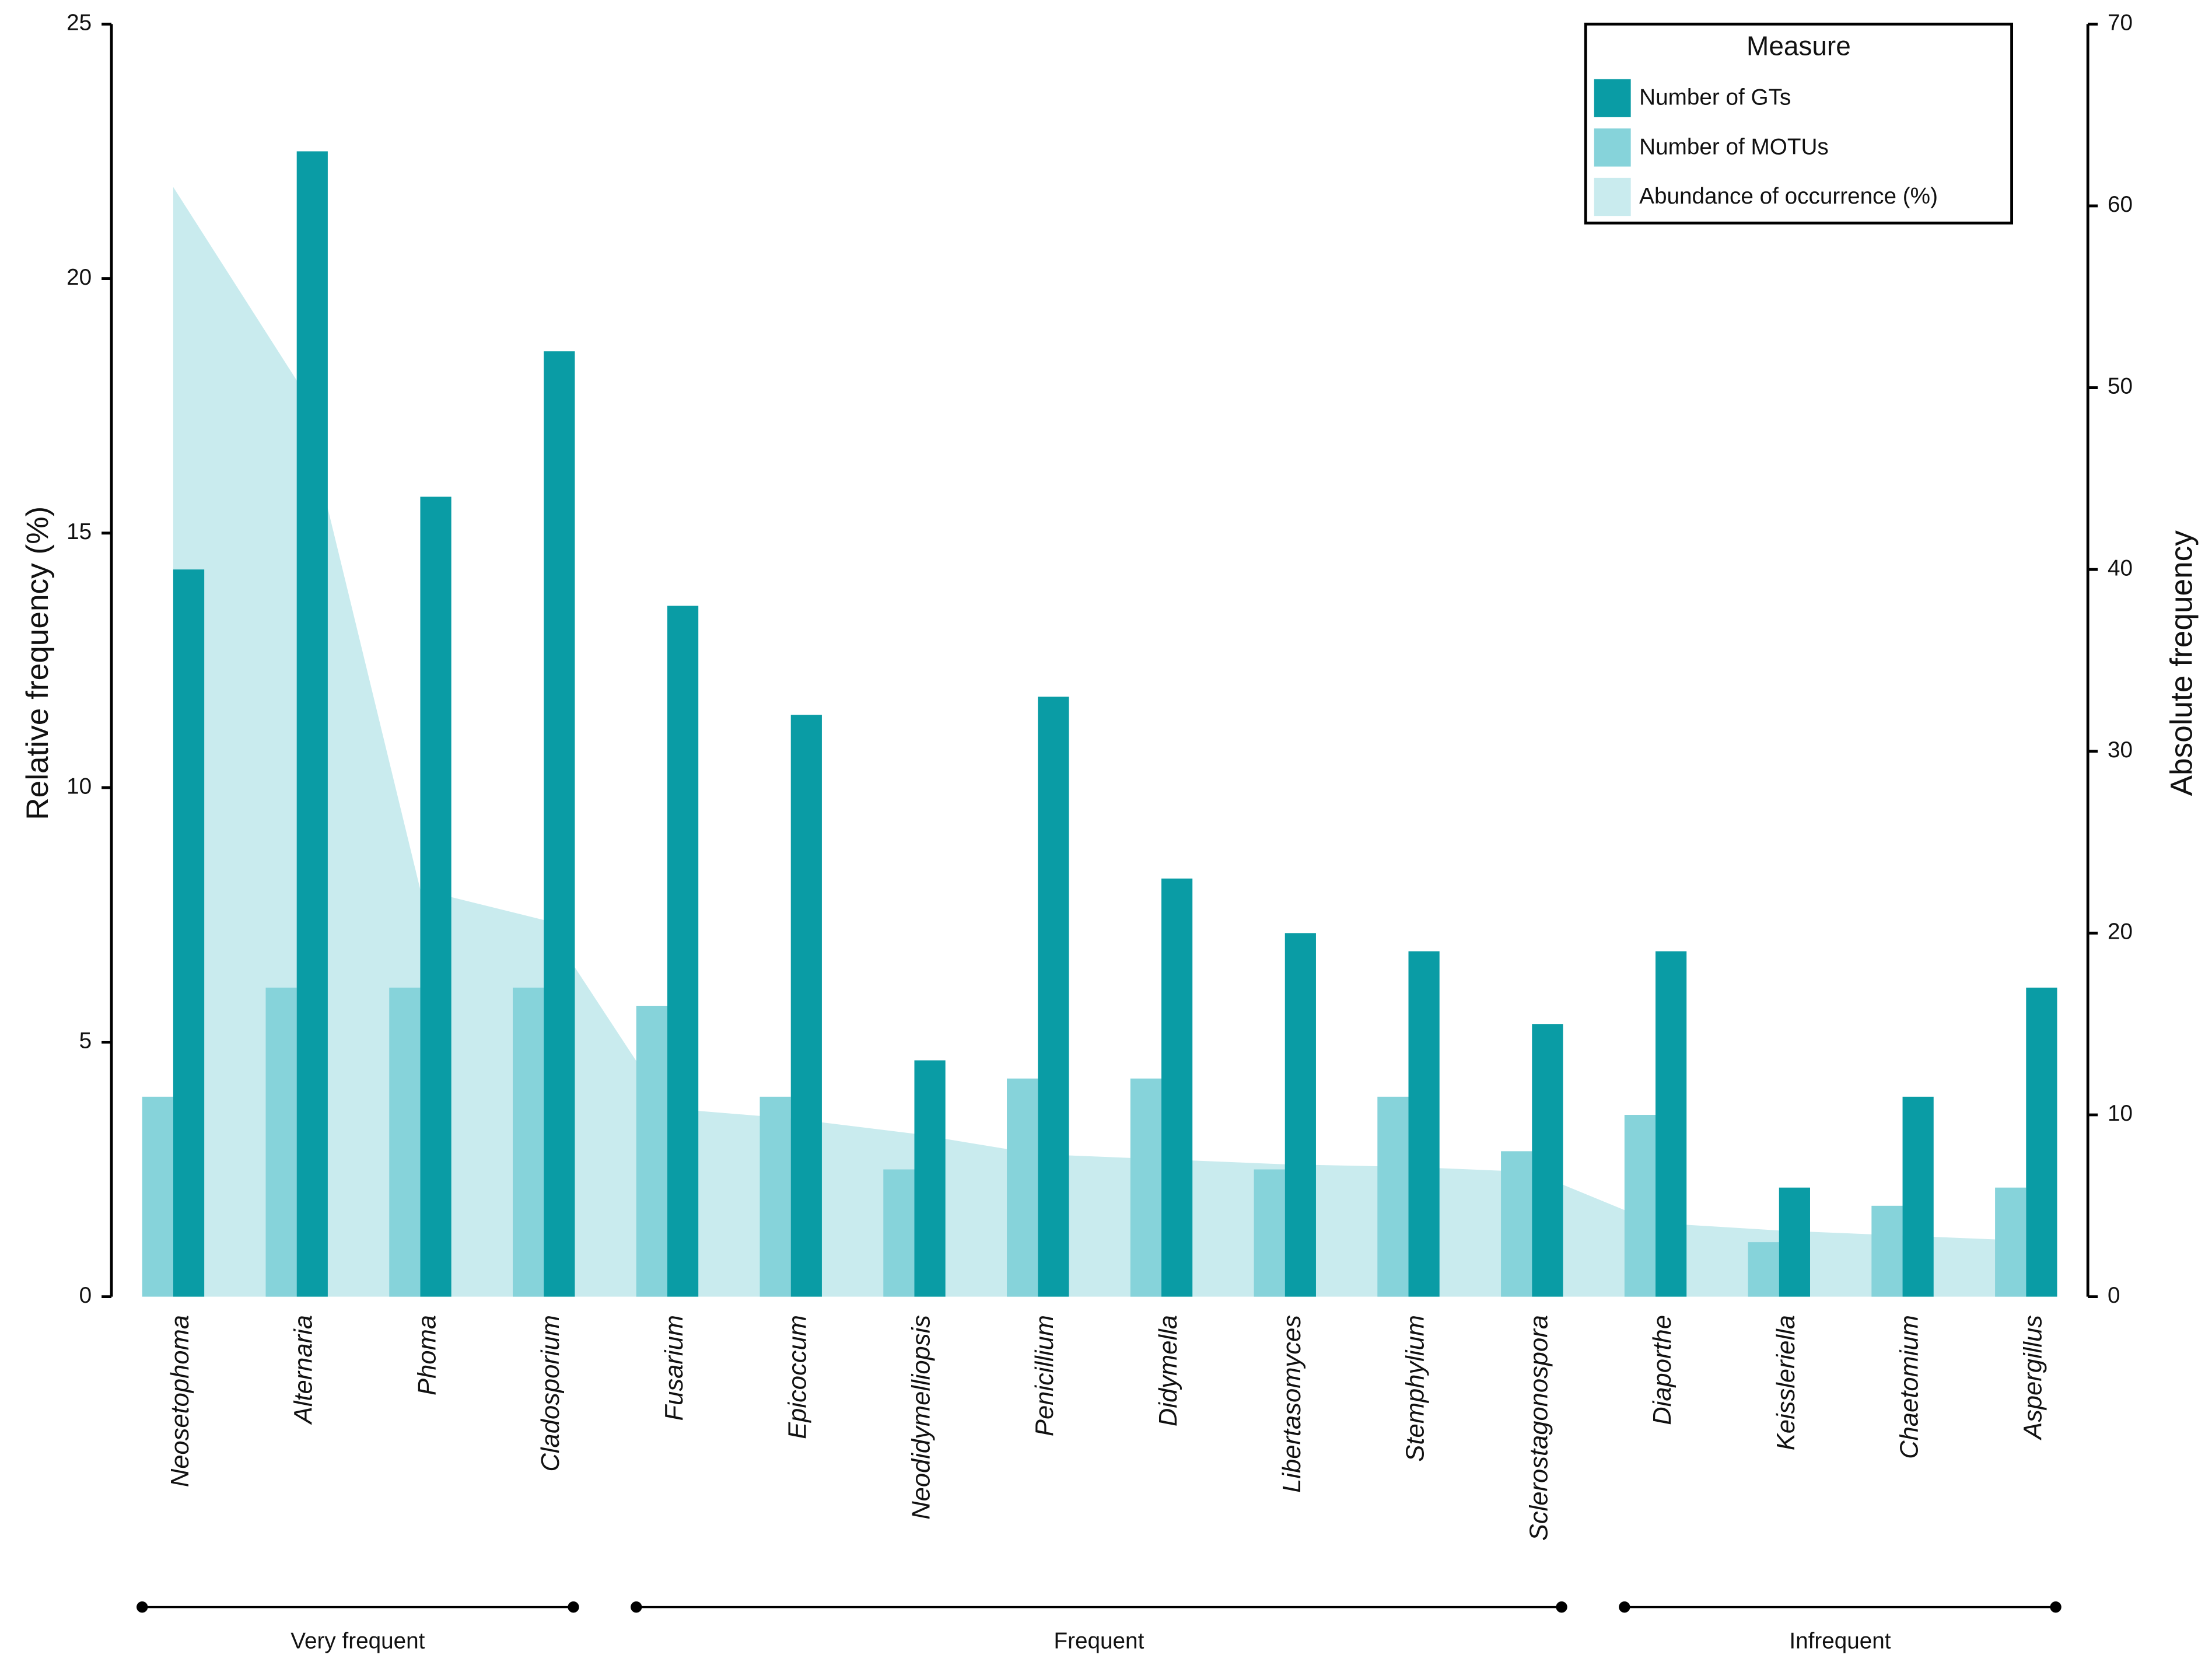 The height and width of the screenshot is (1665, 2212). Describe the element at coordinates (1786, 1382) in the screenshot. I see `x-tick-label: Keissleriella` at that location.